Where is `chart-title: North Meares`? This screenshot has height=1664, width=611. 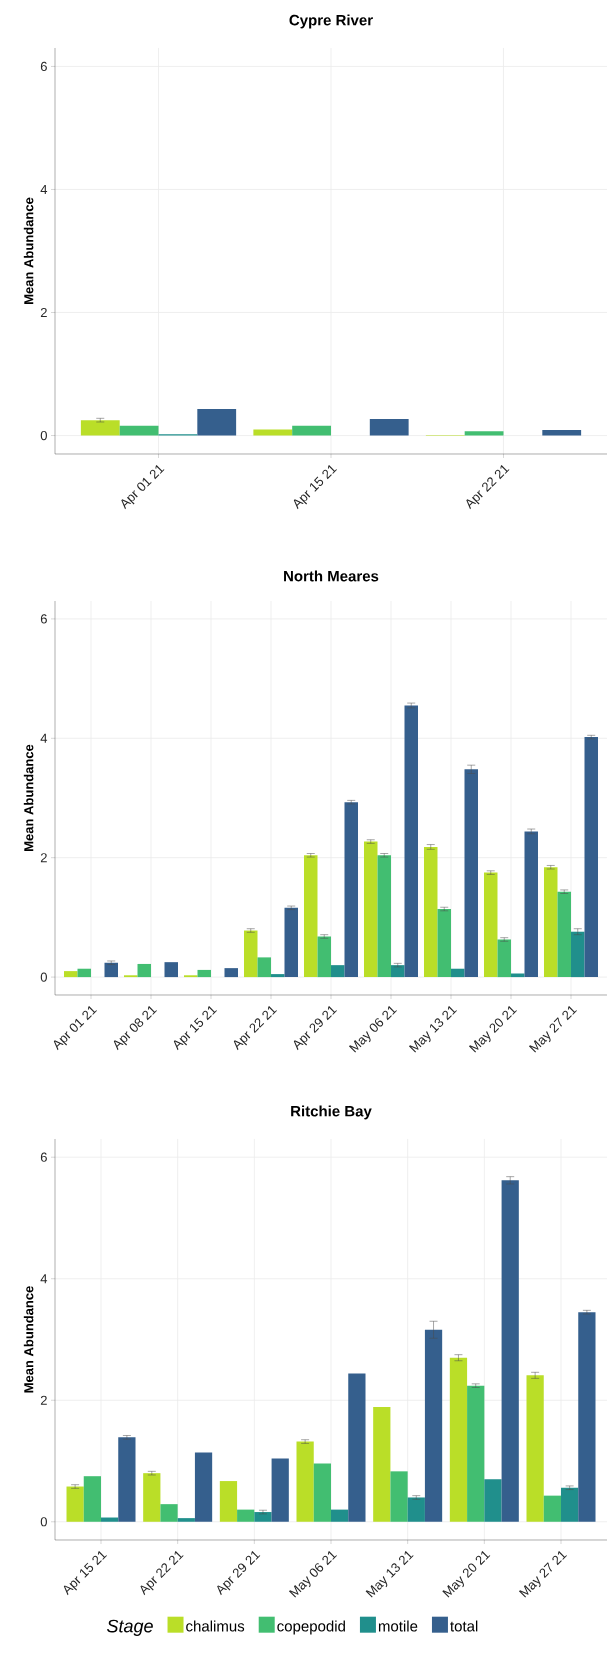 chart-title: North Meares is located at coordinates (331, 576).